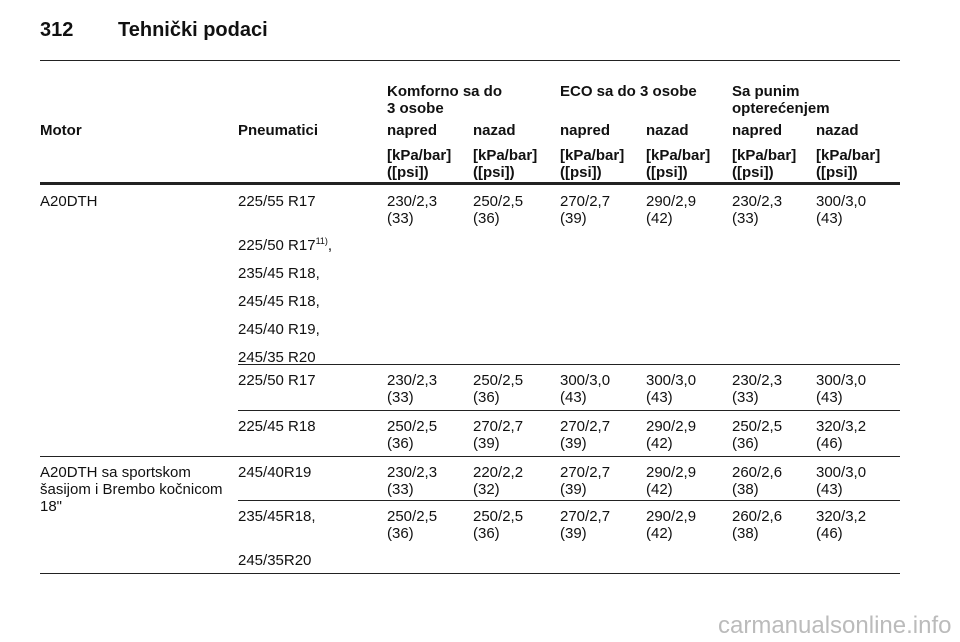  I want to click on column-header: Motor, so click(61, 130).